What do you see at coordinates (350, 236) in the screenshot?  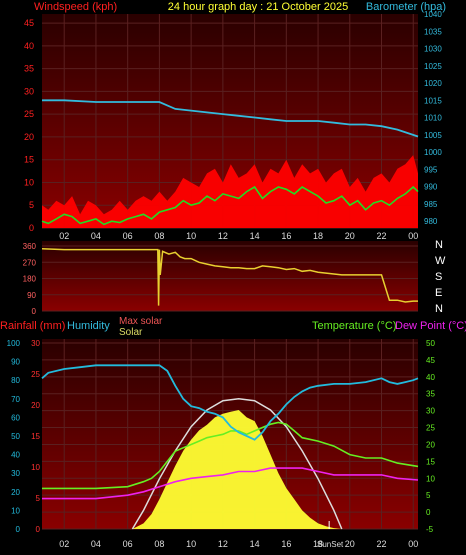 I see `wind-xtick: 20` at bounding box center [350, 236].